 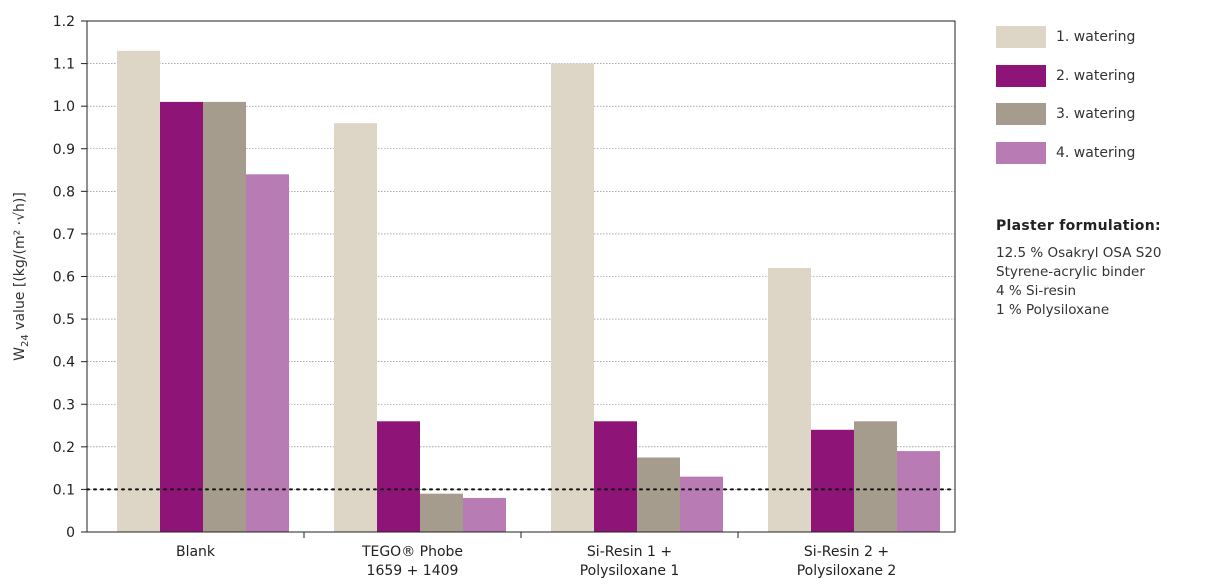 I want to click on legend-item: 4. watering, so click(x=1065, y=153).